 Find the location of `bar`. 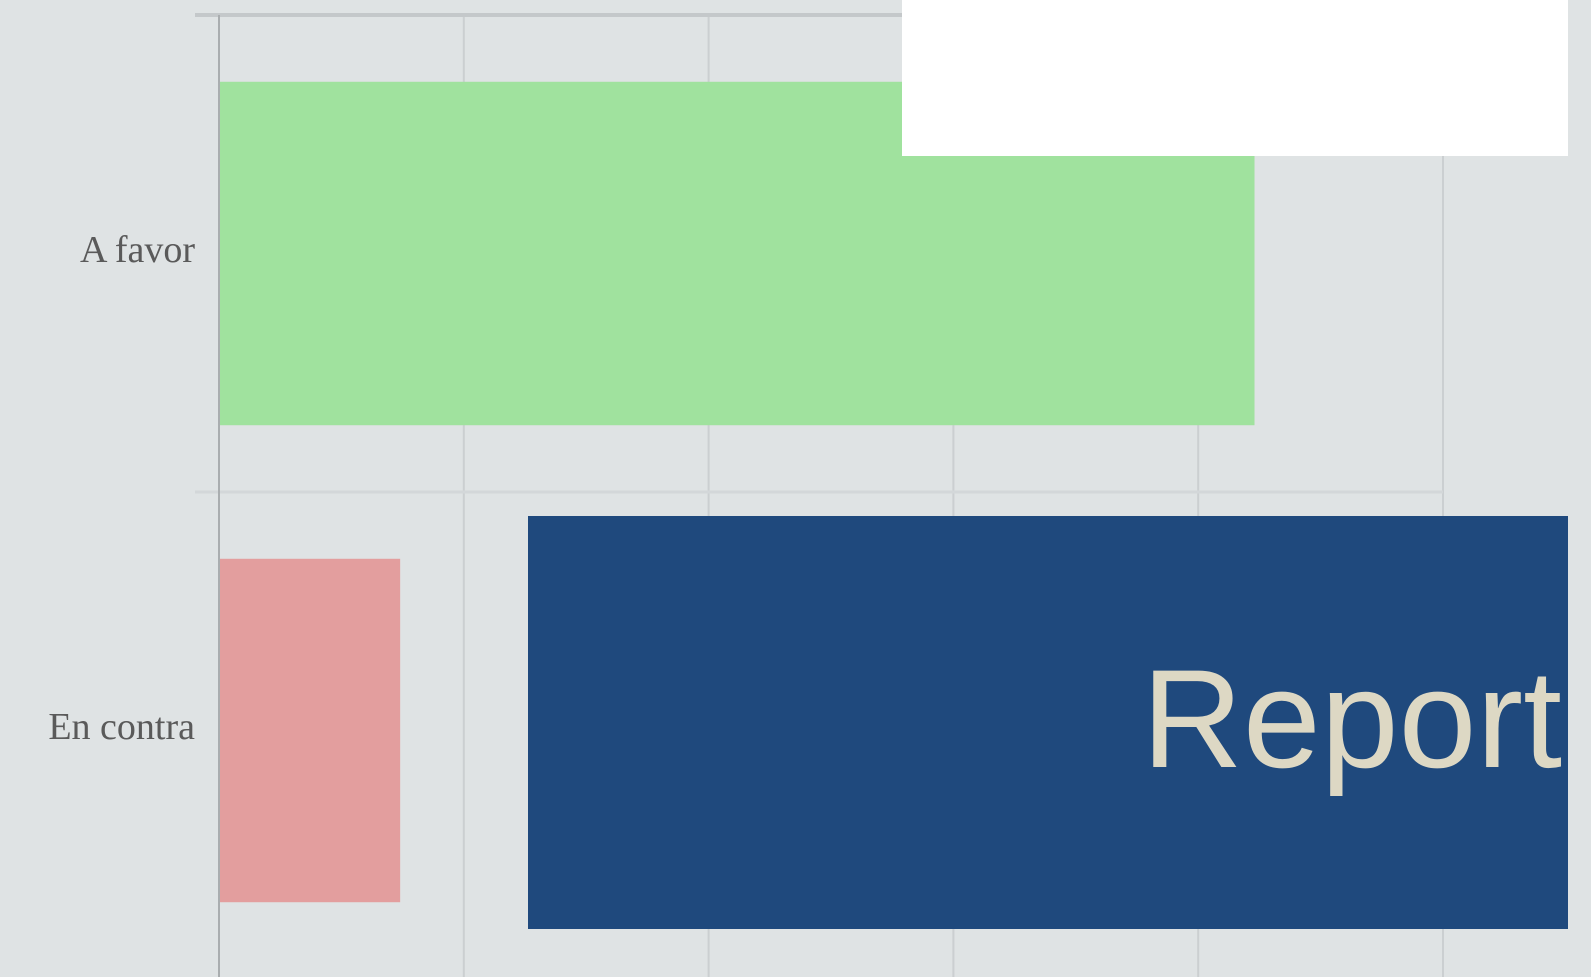

bar is located at coordinates (310, 730).